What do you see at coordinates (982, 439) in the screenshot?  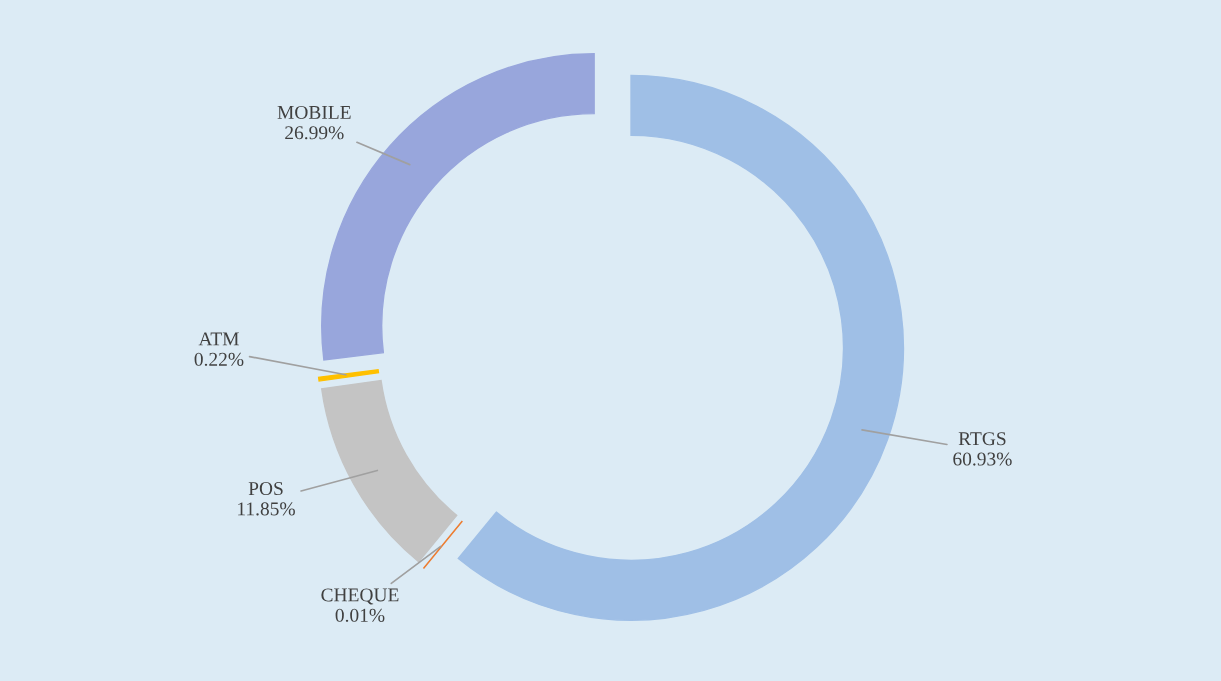 I see `slice-label: RTGS` at bounding box center [982, 439].